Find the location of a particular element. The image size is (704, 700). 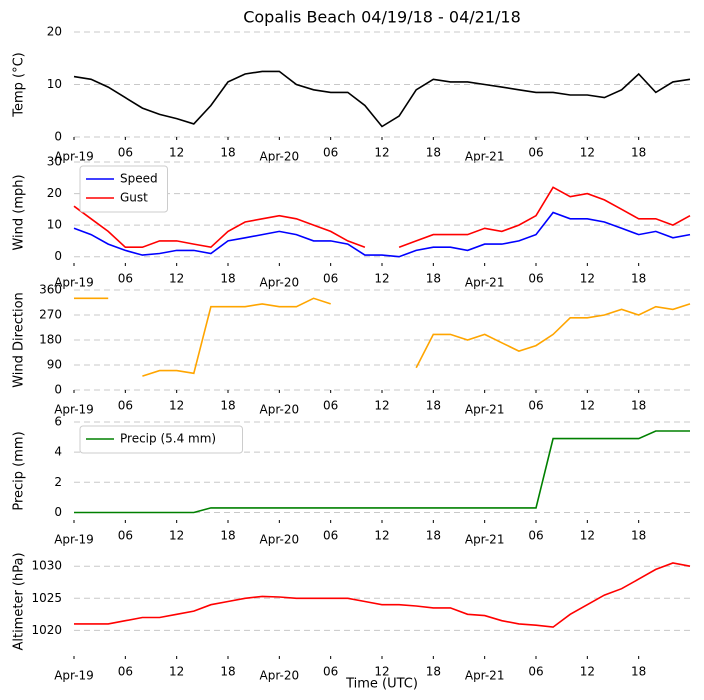

y-axis-label: Wind (mph) is located at coordinates (19, 212).